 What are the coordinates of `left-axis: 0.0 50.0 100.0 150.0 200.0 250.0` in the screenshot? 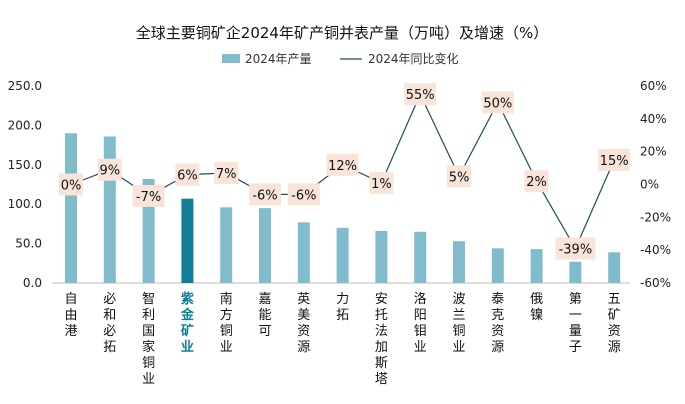 It's located at (25, 184).